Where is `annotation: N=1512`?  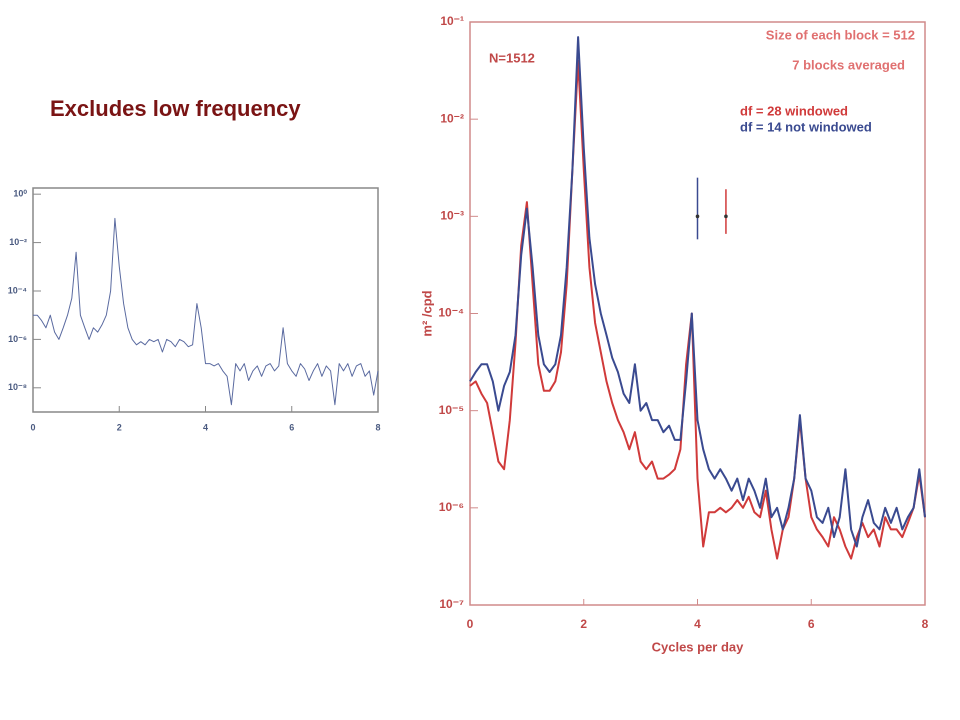
annotation: N=1512 is located at coordinates (512, 57).